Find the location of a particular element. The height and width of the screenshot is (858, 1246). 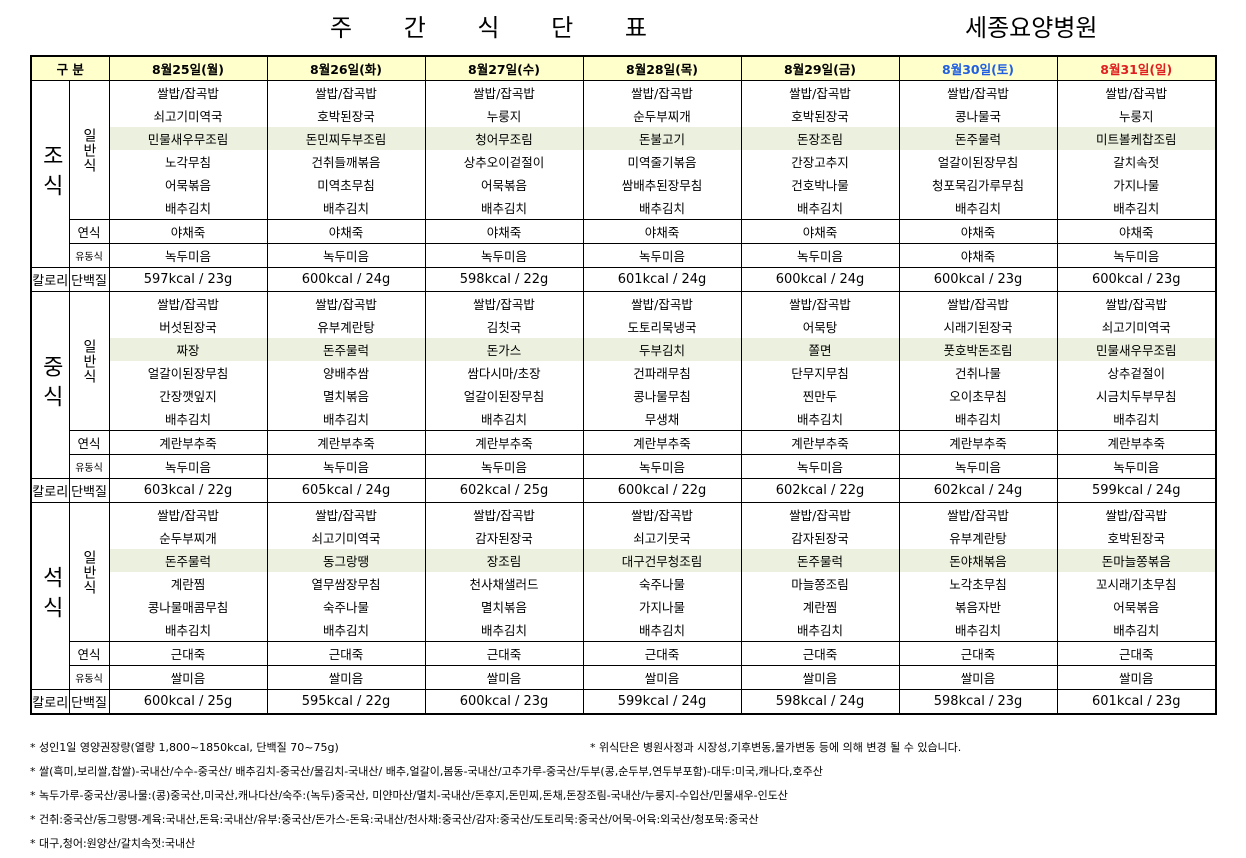

soft-row: 연식 계란부추죽 계란부추죽 계란부추죽 계란부추죽 계란부추죽 계란부추죽 계란부추죽 is located at coordinates (624, 442).